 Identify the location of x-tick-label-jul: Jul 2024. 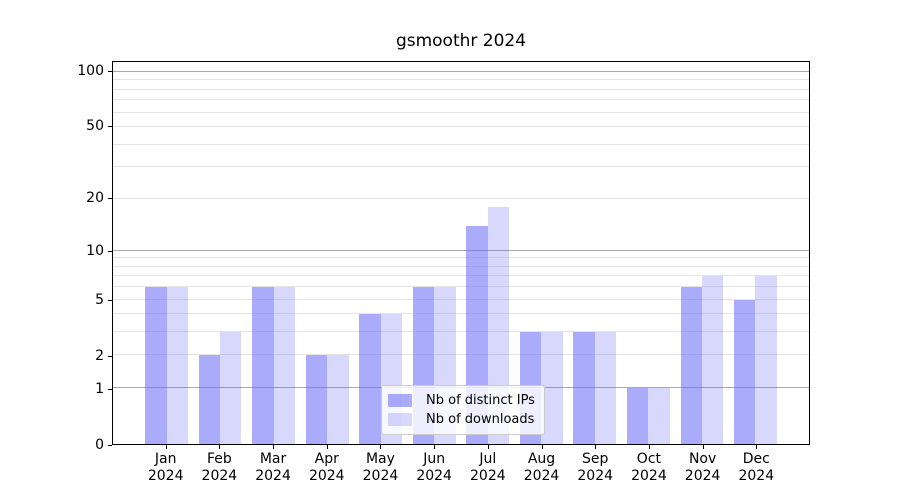
(488, 468).